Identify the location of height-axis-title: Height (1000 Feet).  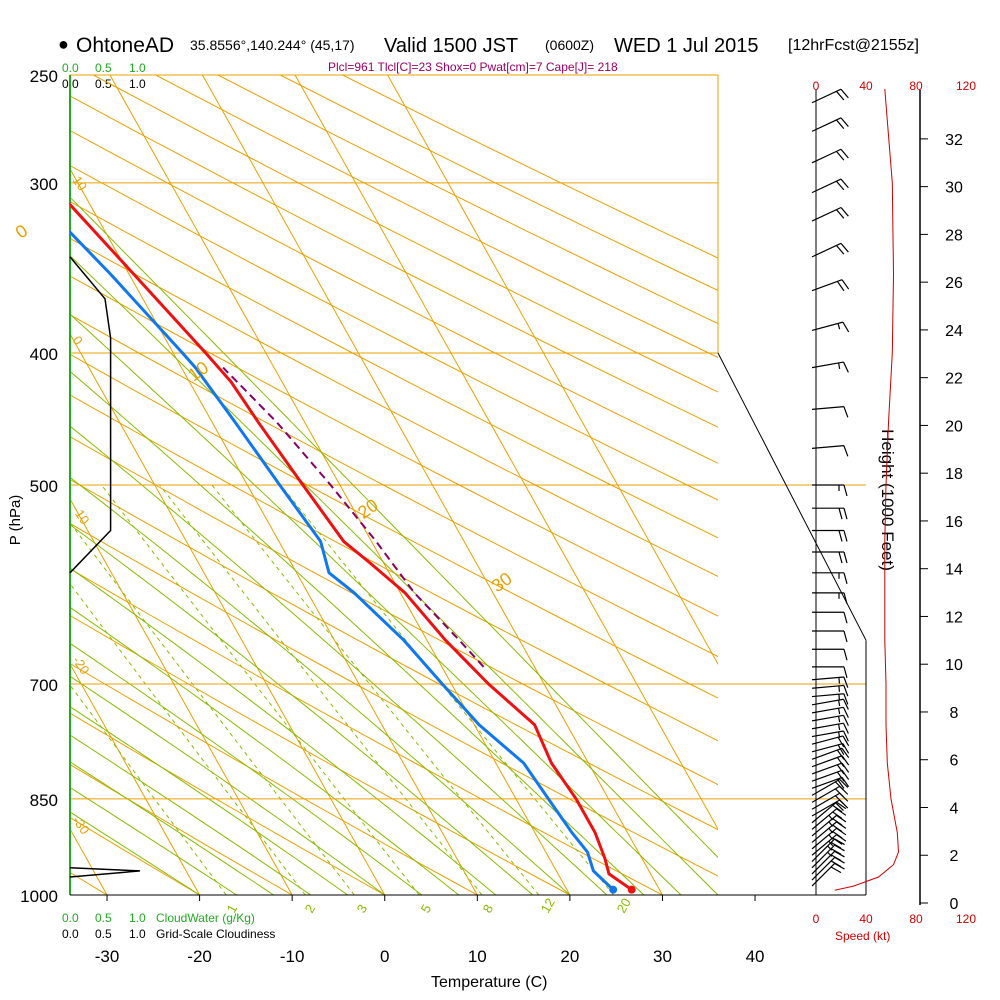
(887, 500).